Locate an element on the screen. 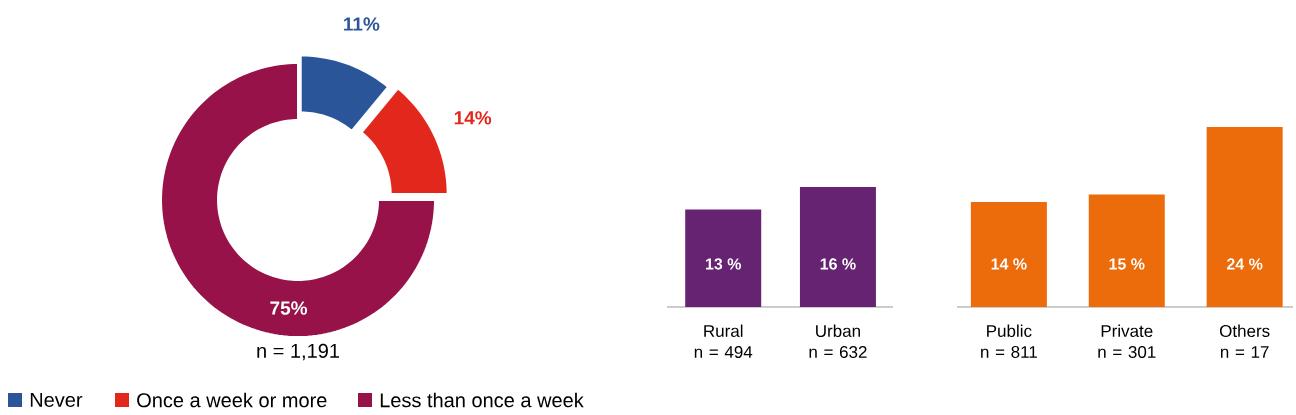 The width and height of the screenshot is (1296, 415). x-tick-label: Urban n = 632 is located at coordinates (838, 341).